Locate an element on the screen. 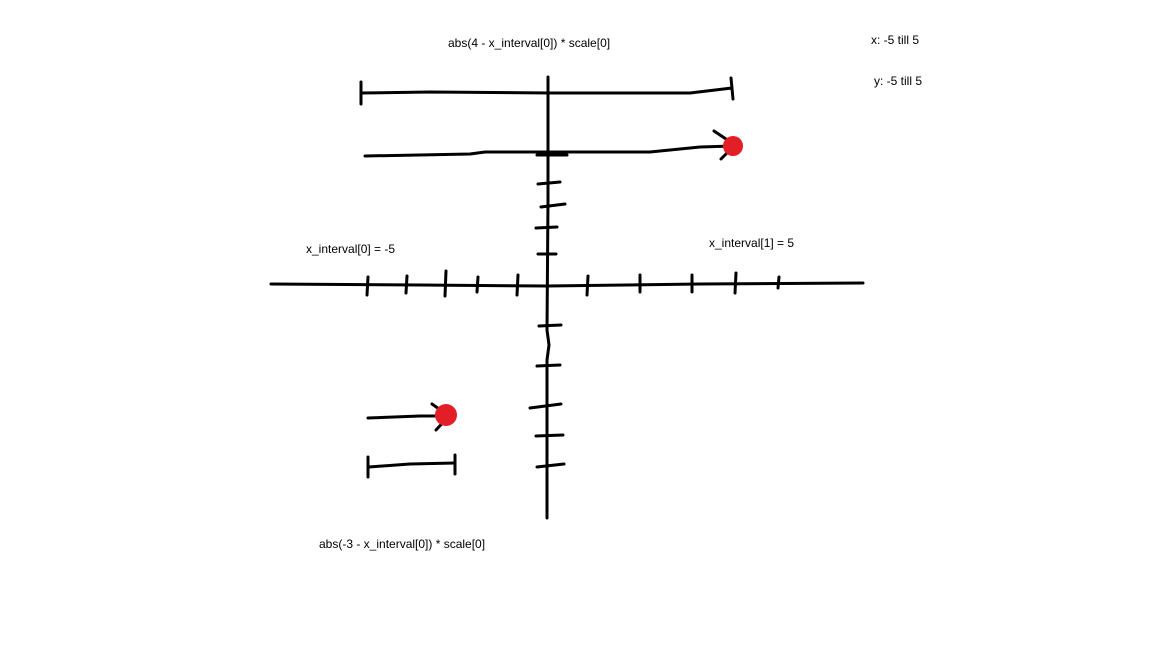  y-axis is located at coordinates (548, 297).